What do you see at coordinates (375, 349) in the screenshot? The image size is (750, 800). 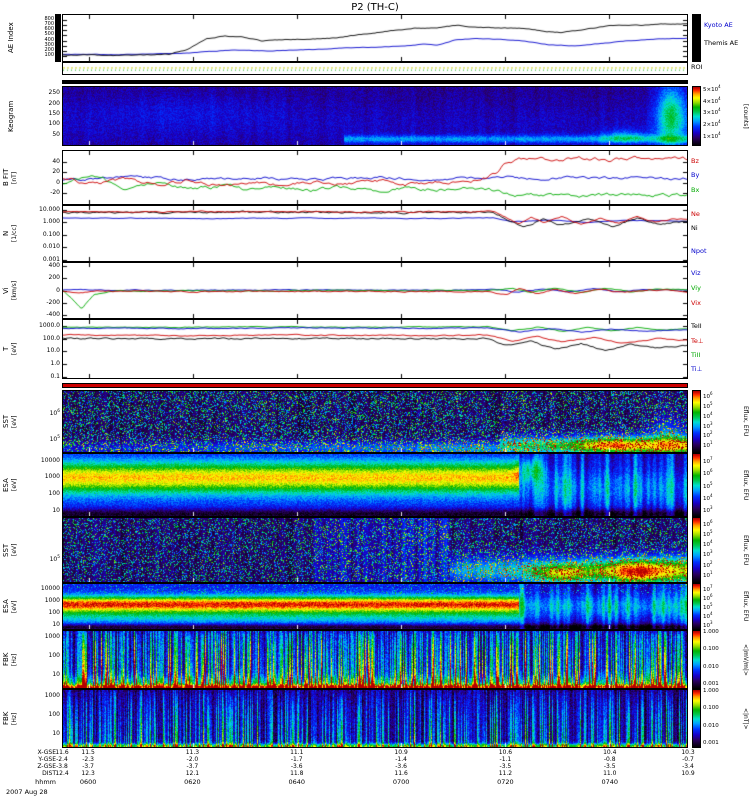 I see `t-canvas` at bounding box center [375, 349].